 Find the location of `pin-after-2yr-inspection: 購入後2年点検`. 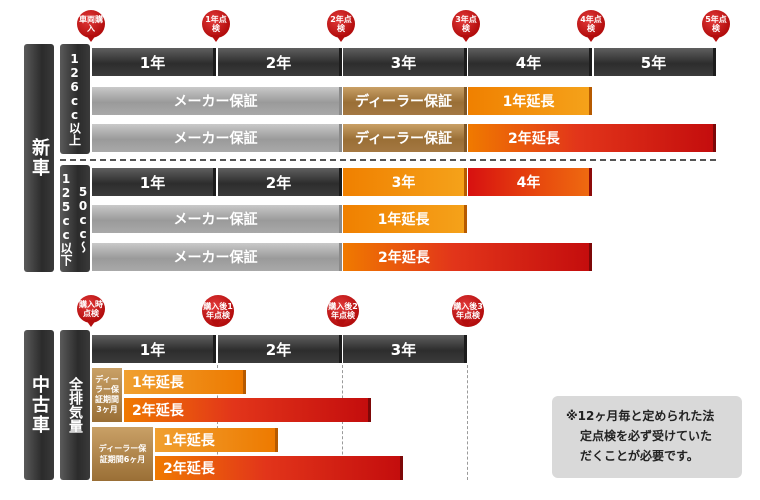

pin-after-2yr-inspection: 購入後2年点検 is located at coordinates (343, 311).